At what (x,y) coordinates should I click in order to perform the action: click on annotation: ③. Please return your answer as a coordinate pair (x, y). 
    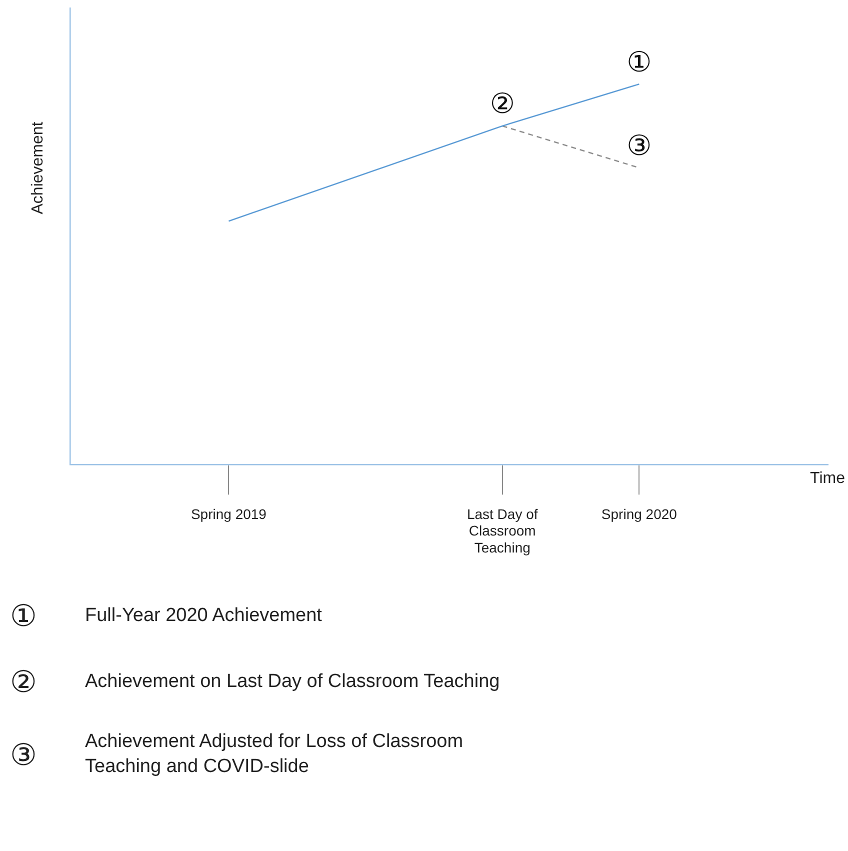
    Looking at the image, I should click on (639, 145).